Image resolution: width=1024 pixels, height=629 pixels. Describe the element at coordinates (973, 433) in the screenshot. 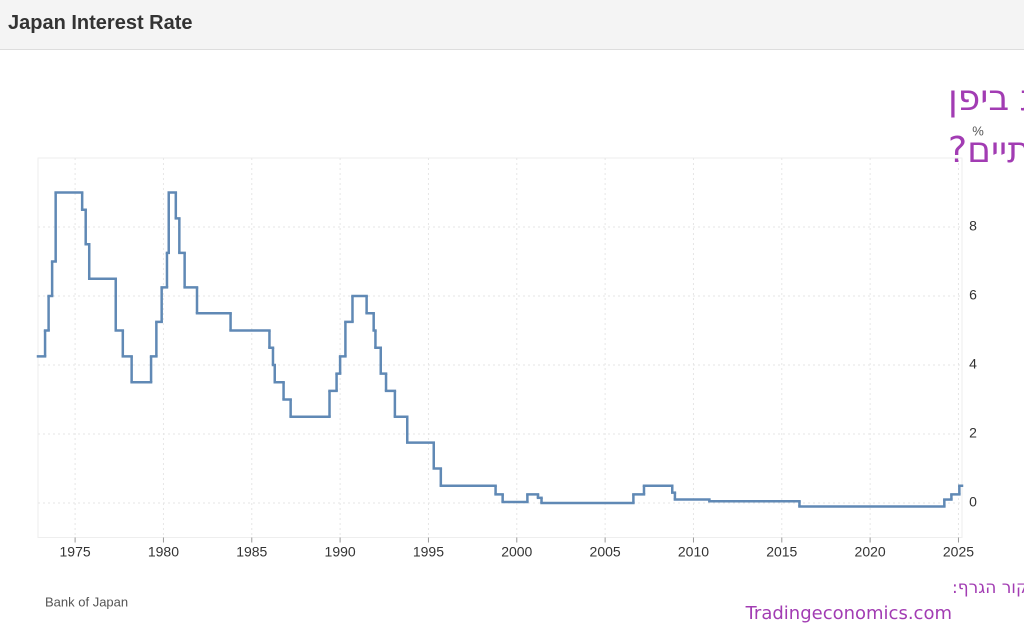

I see `y-tick-label: 2` at that location.